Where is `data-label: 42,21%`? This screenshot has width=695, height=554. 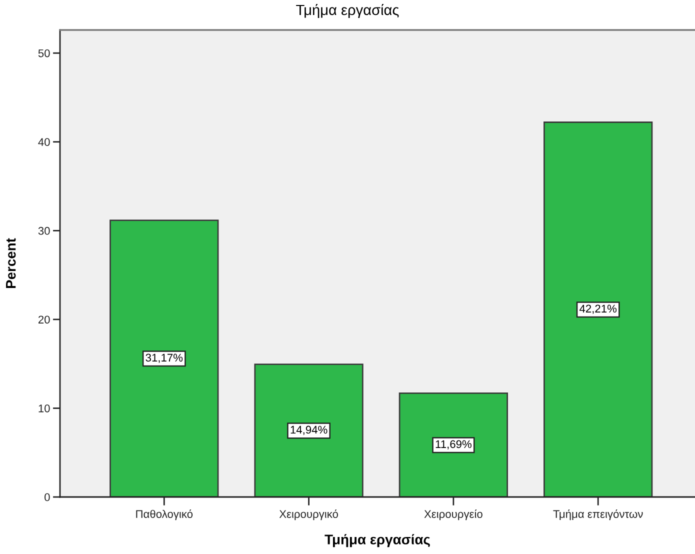
data-label: 42,21% is located at coordinates (598, 309).